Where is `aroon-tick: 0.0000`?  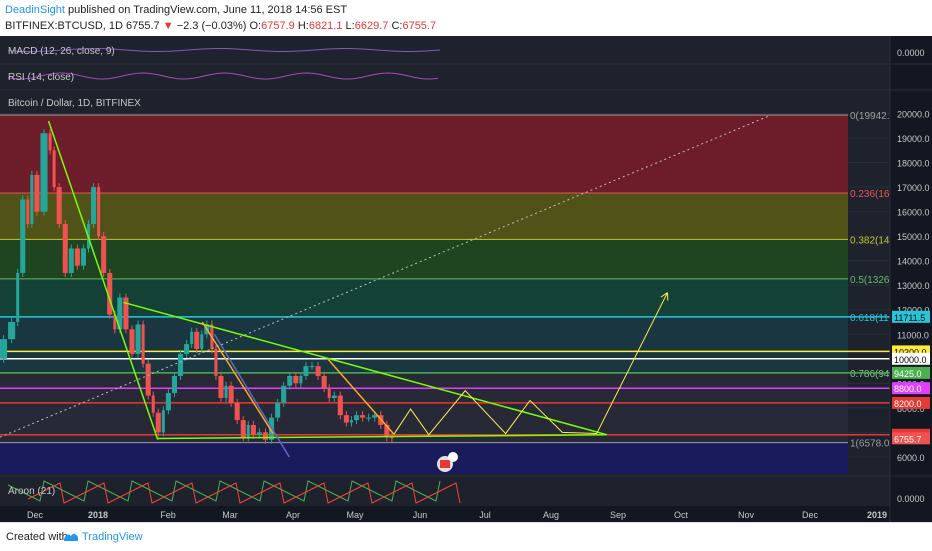 aroon-tick: 0.0000 is located at coordinates (911, 499).